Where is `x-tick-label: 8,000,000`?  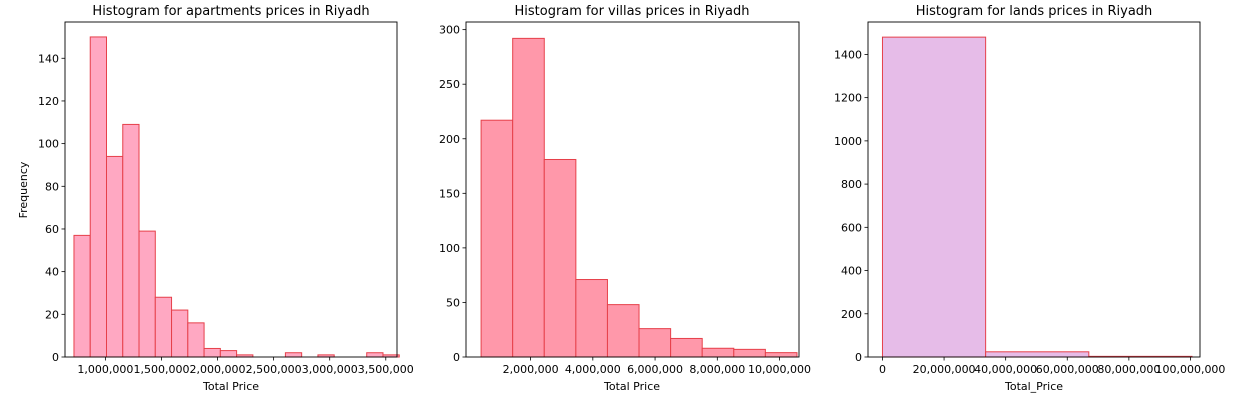
x-tick-label: 8,000,000 is located at coordinates (717, 369).